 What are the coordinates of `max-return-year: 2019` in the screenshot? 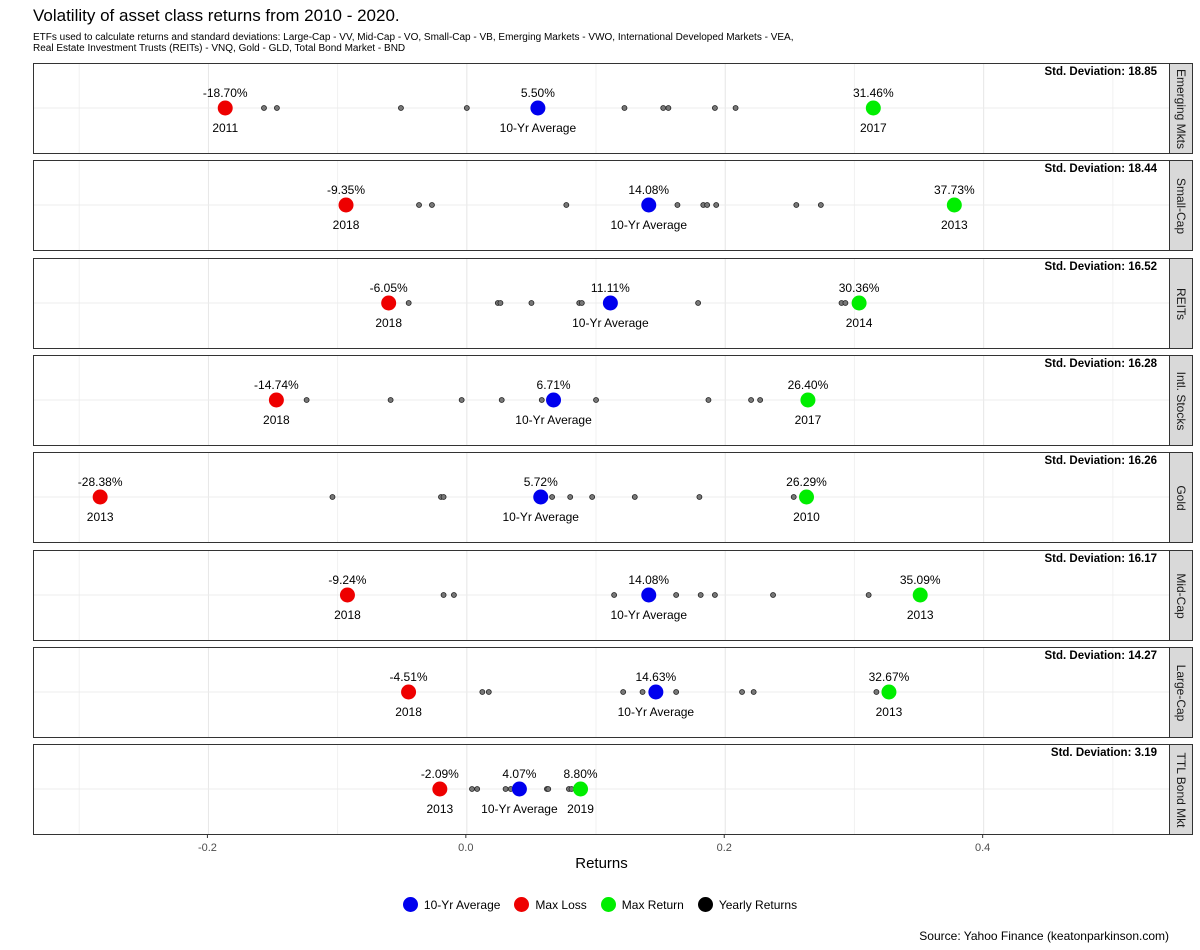 It's located at (580, 809).